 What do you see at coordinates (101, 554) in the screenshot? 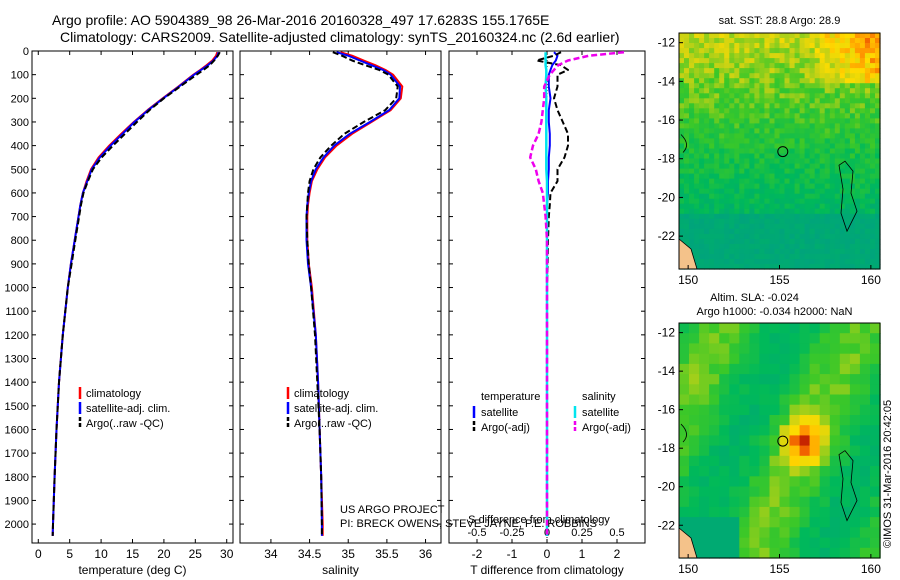
I see `temperature-xtick-label: 10` at bounding box center [101, 554].